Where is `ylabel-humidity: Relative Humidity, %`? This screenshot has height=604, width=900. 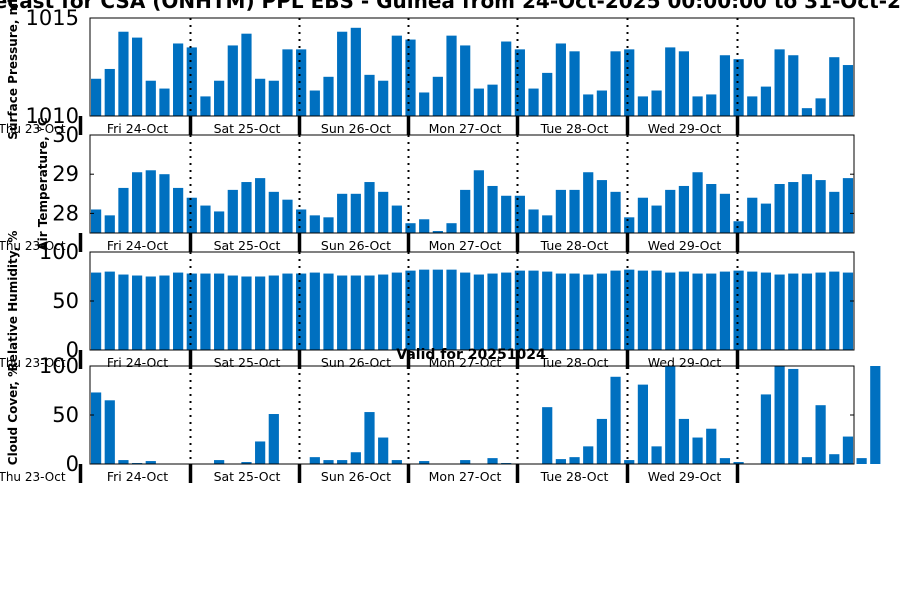 ylabel-humidity: Relative Humidity, % is located at coordinates (13, 301).